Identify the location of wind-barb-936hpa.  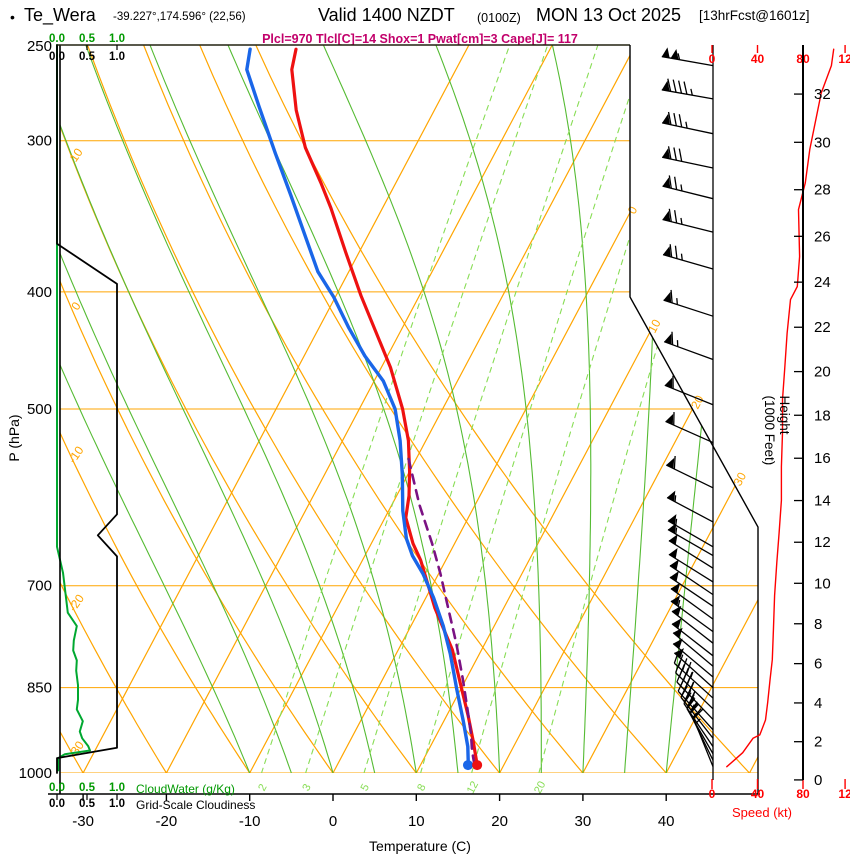
(697, 712).